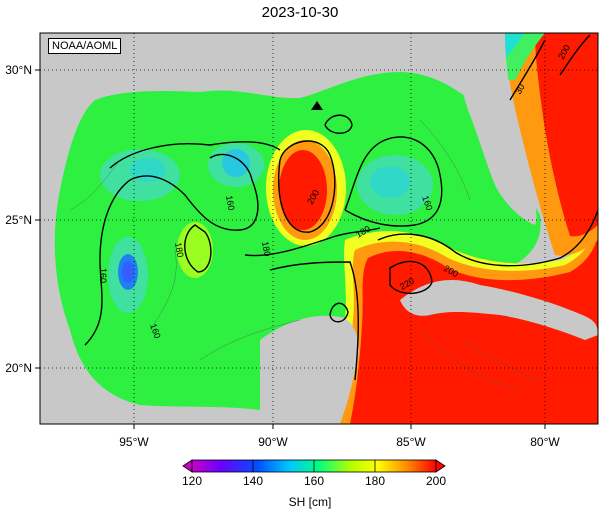 Image resolution: width=600 pixels, height=515 pixels. I want to click on colorbar-tick-label: 200, so click(436, 481).